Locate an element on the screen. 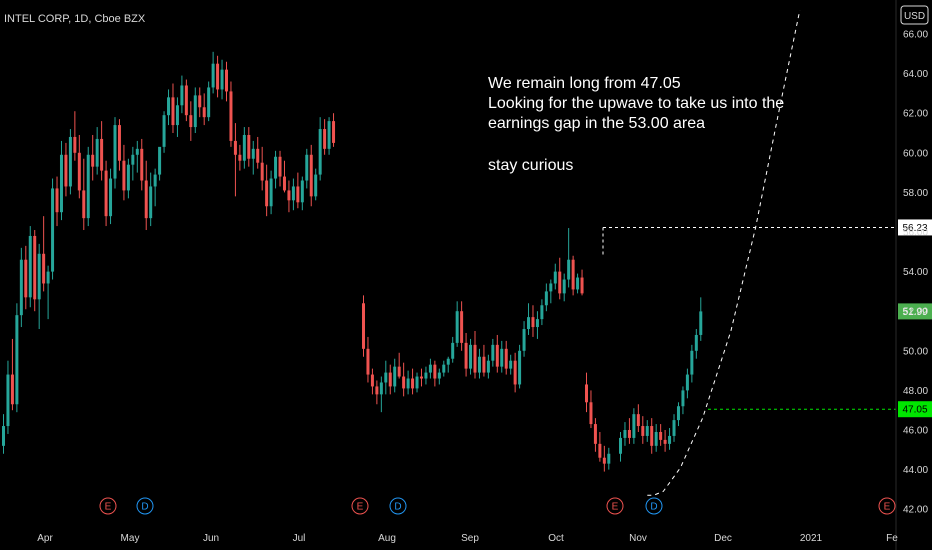 The height and width of the screenshot is (550, 932). x-axis: Apr May Jun Jul Aug Sep Oct Nov Dec 2021 Fe is located at coordinates (467, 538).